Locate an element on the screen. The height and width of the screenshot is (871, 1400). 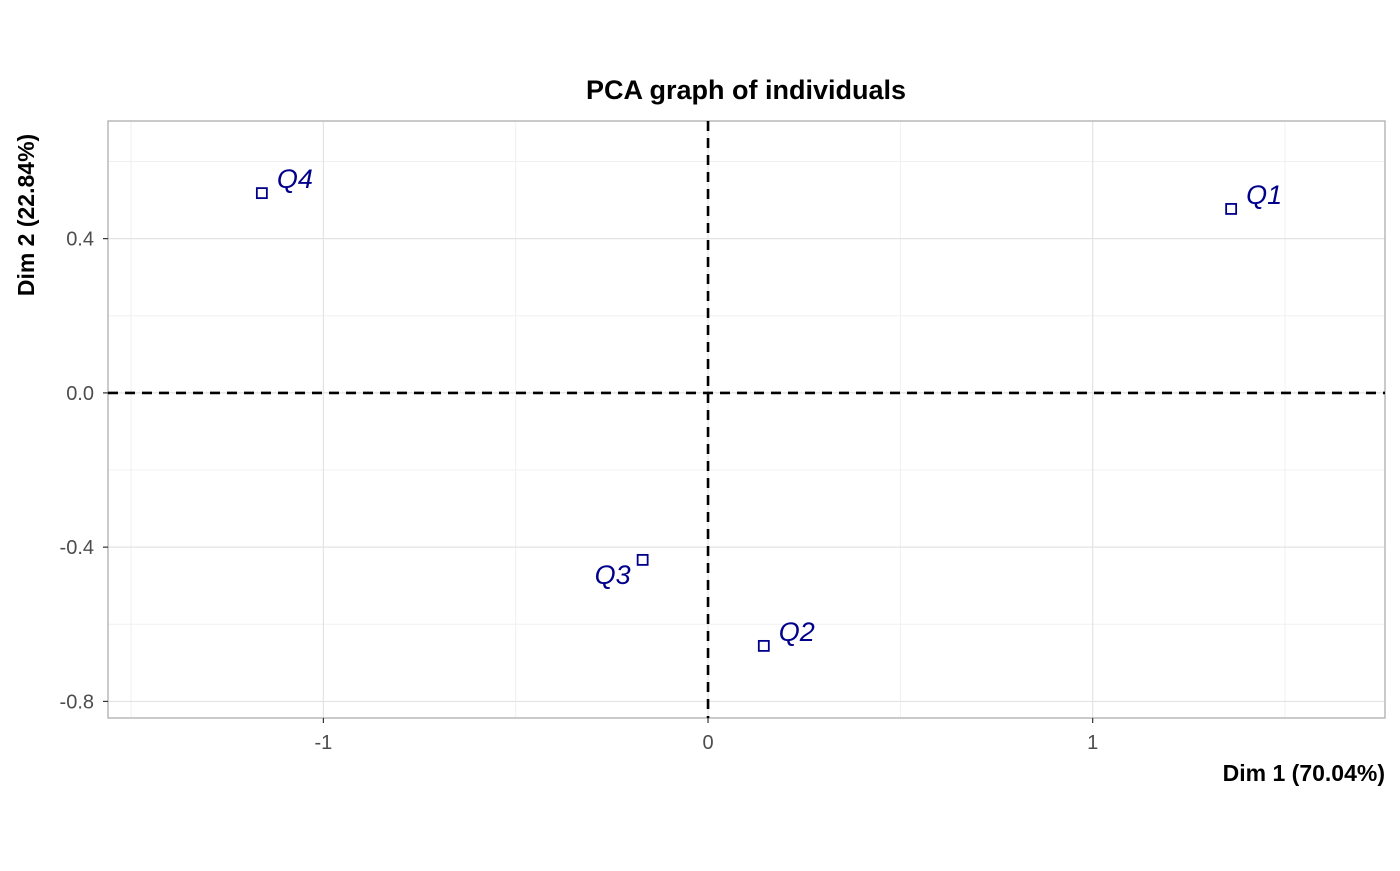
y-tick-label: -0.8 is located at coordinates (77, 702).